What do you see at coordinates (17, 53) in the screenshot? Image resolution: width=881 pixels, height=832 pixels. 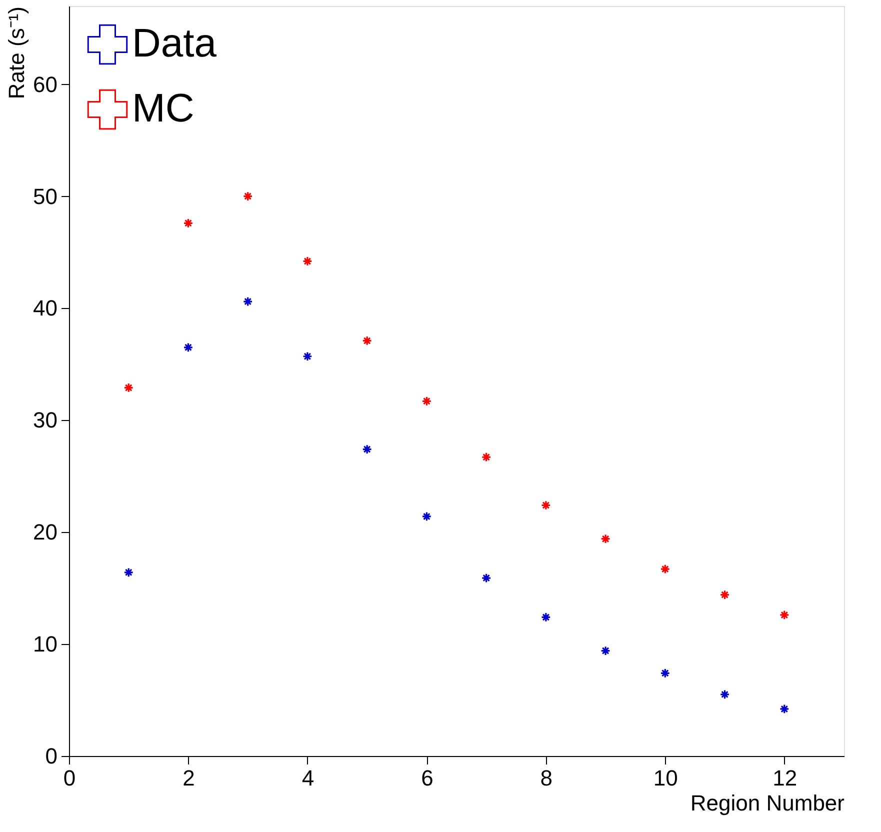 I see `y-axis-title: Rate (s⁻¹)` at bounding box center [17, 53].